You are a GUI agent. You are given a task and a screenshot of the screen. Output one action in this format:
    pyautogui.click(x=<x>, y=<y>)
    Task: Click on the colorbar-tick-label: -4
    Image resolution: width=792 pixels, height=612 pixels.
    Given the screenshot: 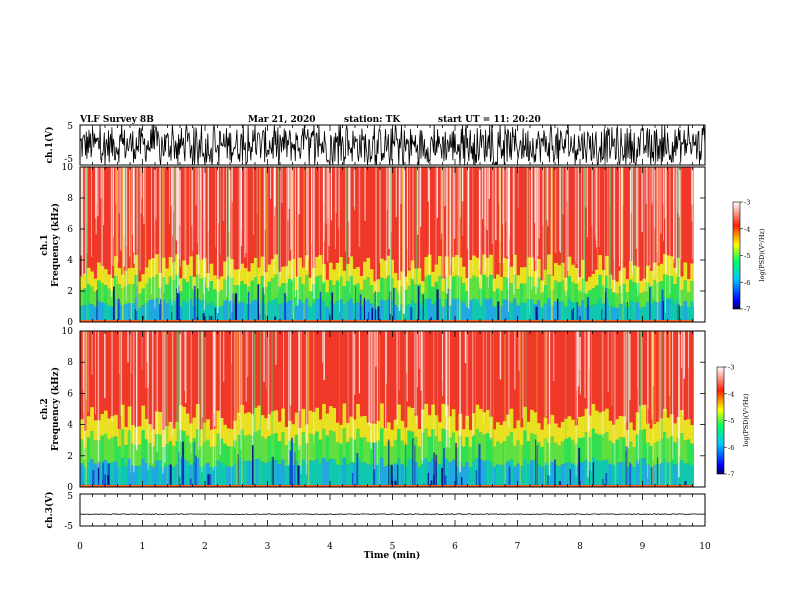 What is the action you would take?
    pyautogui.click(x=747, y=229)
    